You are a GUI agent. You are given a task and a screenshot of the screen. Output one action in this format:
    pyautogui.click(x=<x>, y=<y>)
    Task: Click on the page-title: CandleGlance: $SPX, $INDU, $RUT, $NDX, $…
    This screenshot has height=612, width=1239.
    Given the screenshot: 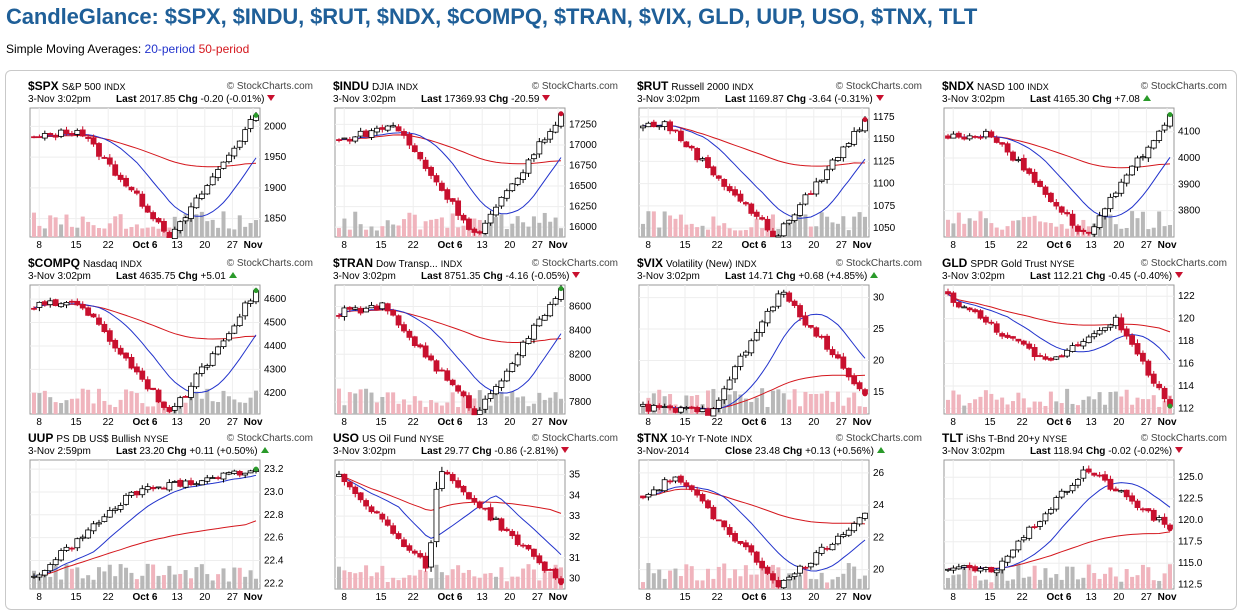 What is the action you would take?
    pyautogui.click(x=492, y=16)
    